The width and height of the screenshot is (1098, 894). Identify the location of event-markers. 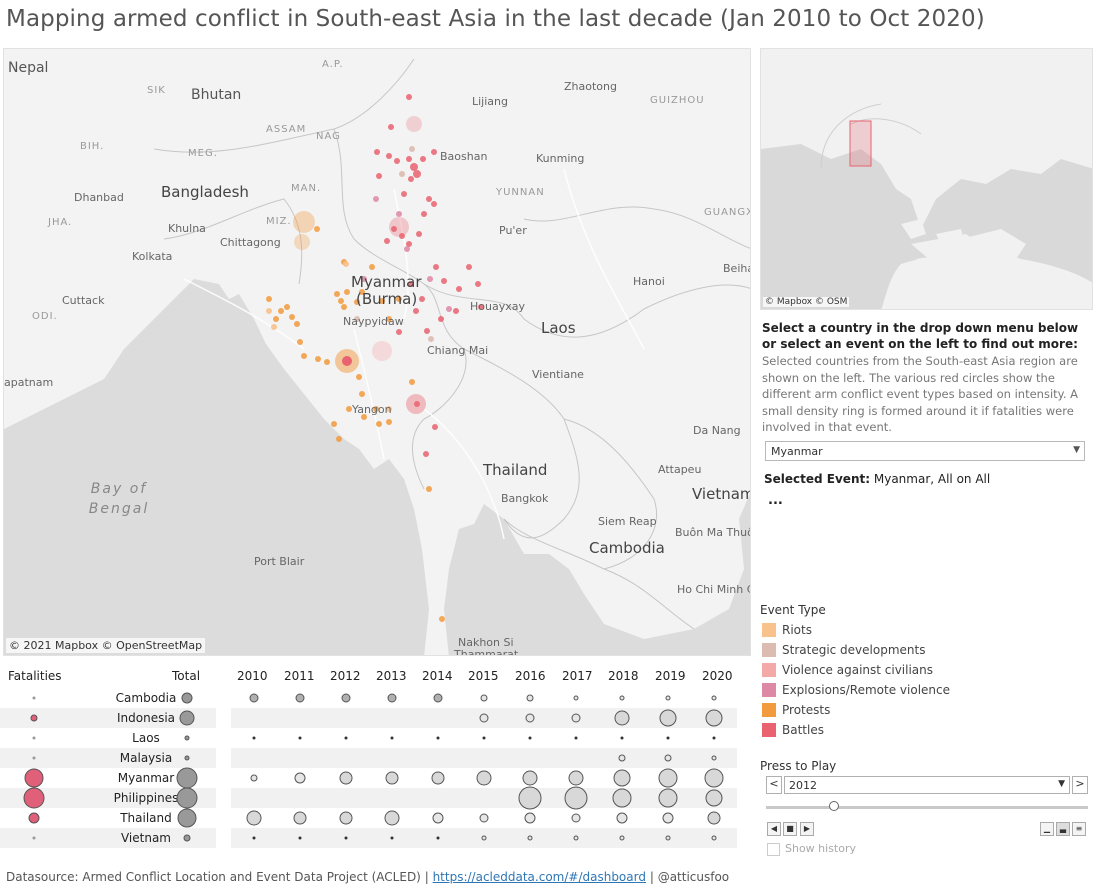
(375, 358).